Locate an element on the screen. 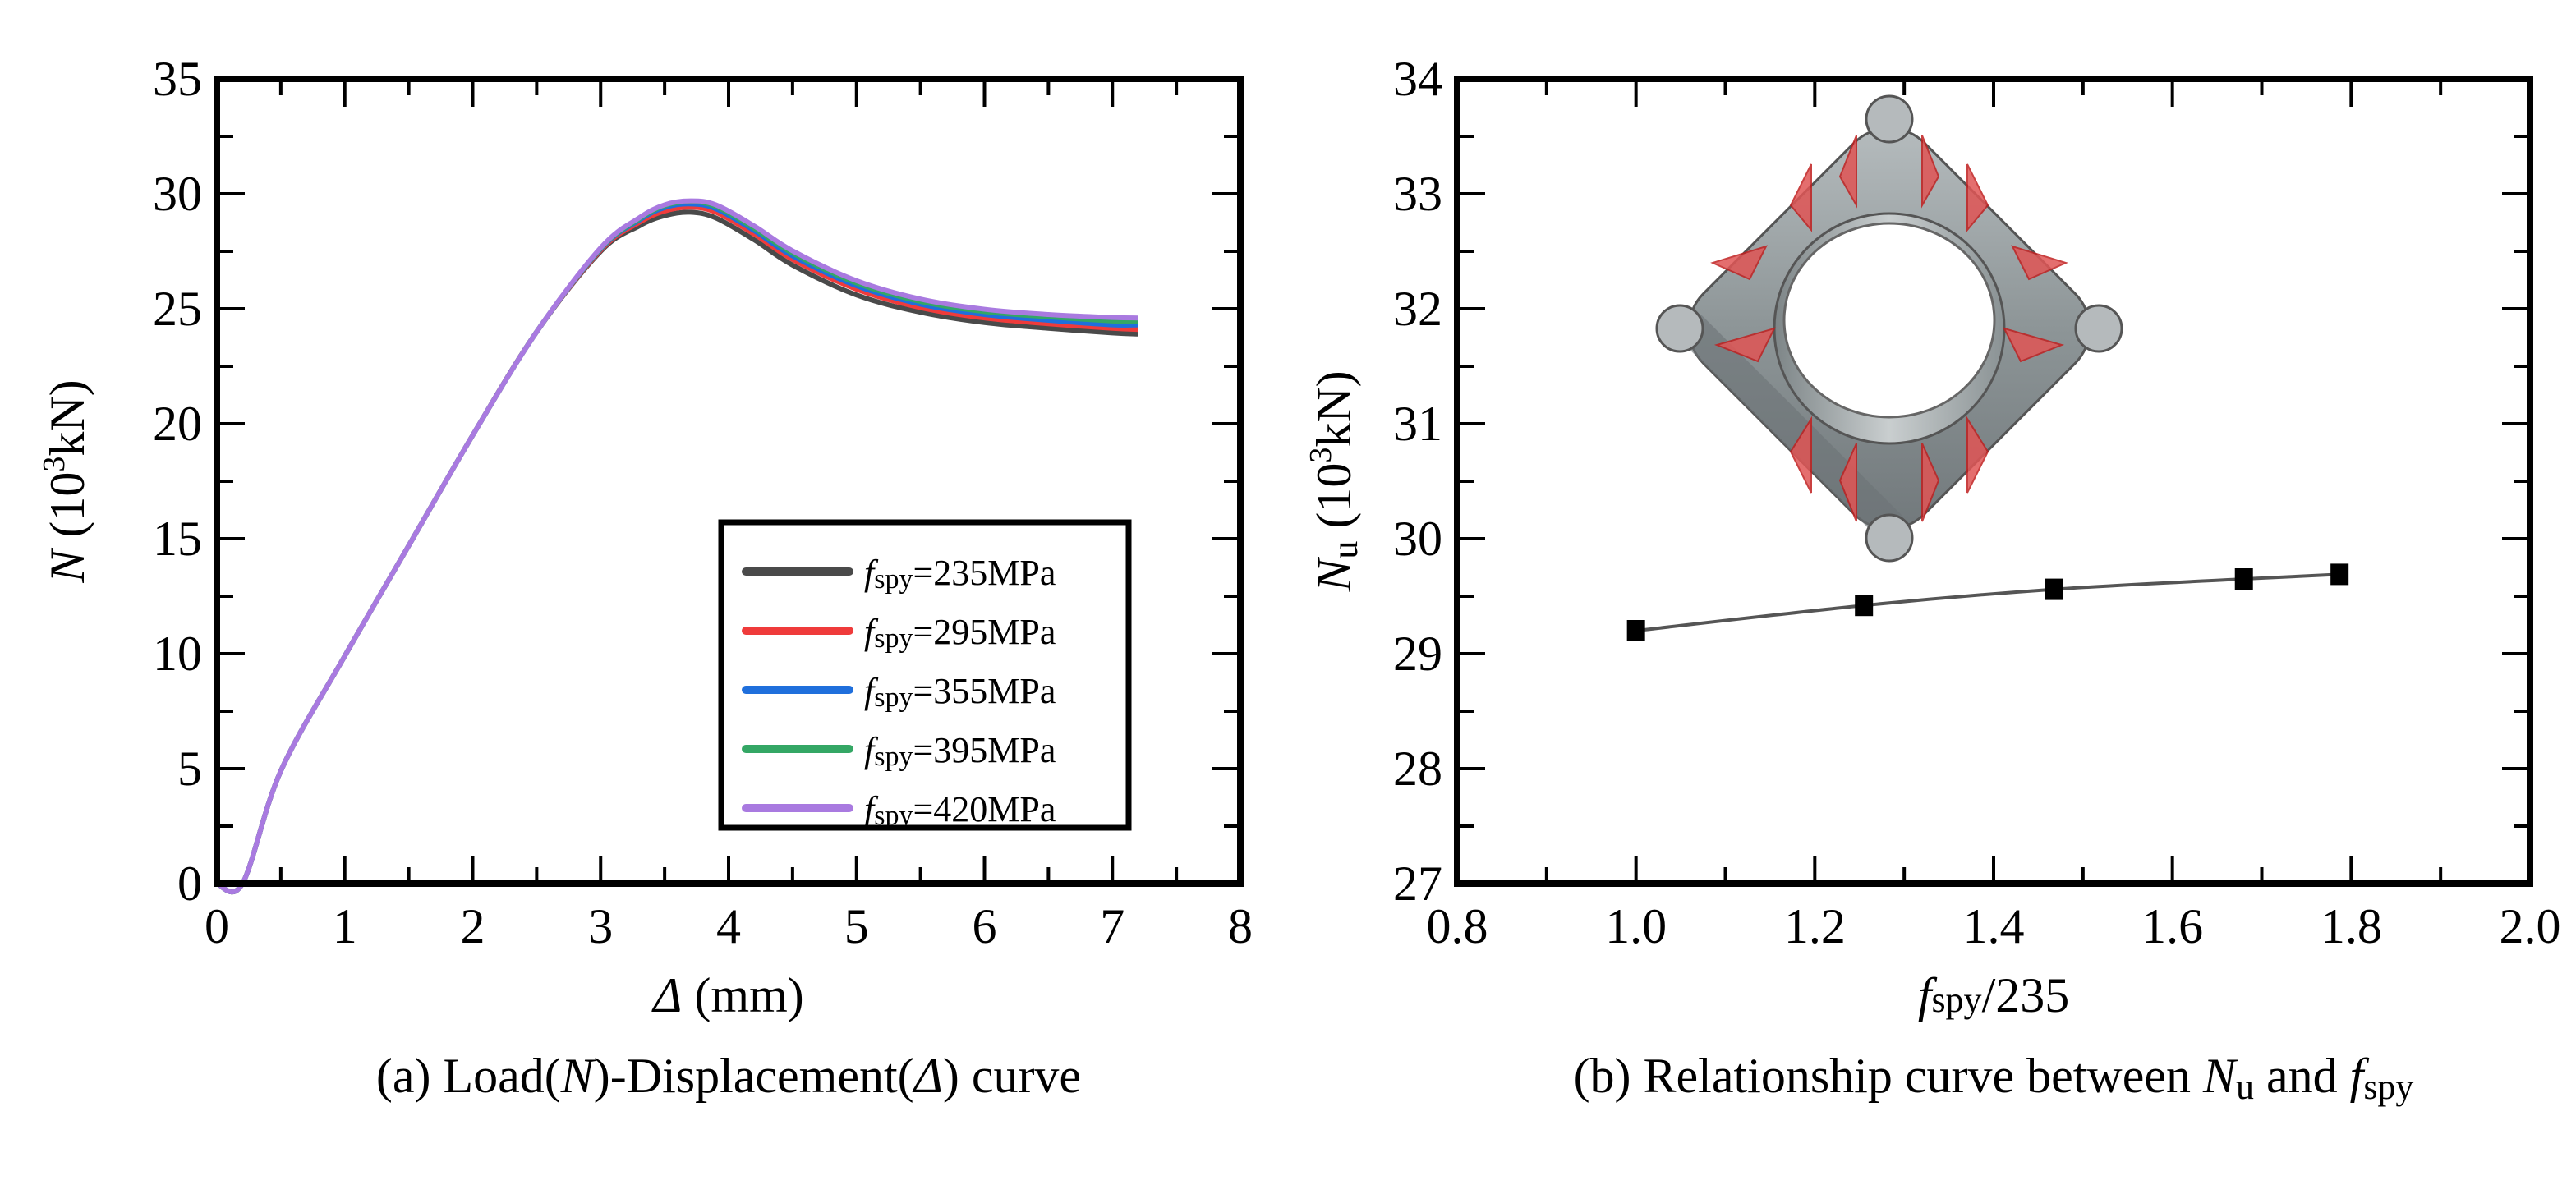  legend-label: fspy=235MPa is located at coordinates (960, 574).